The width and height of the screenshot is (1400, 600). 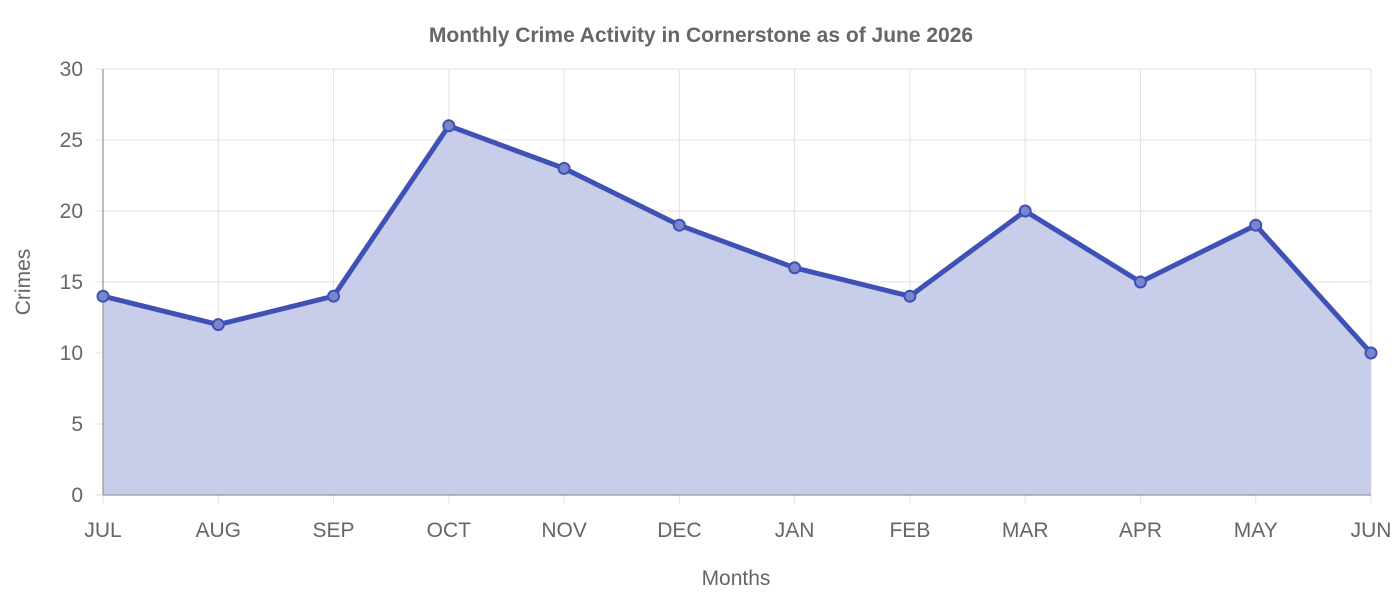 What do you see at coordinates (736, 578) in the screenshot?
I see `x-axis-label: Months` at bounding box center [736, 578].